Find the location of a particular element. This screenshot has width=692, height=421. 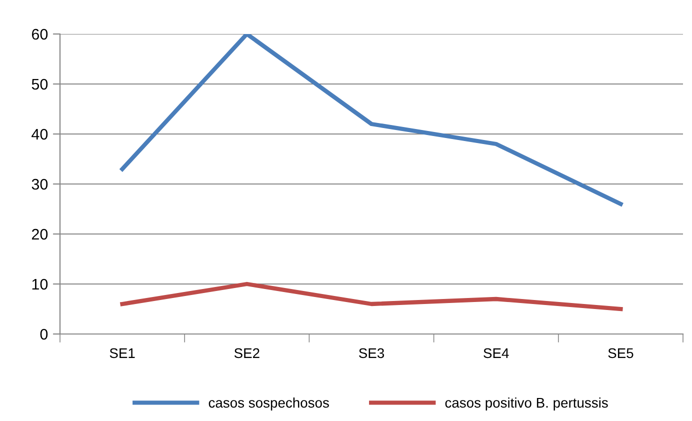

x-tick-label: SE2 is located at coordinates (247, 353).